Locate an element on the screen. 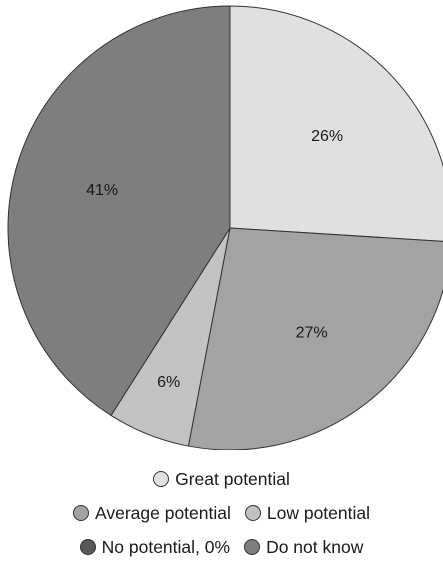 Image resolution: width=443 pixels, height=566 pixels. legend-label-low-potential: Low potential is located at coordinates (318, 512).